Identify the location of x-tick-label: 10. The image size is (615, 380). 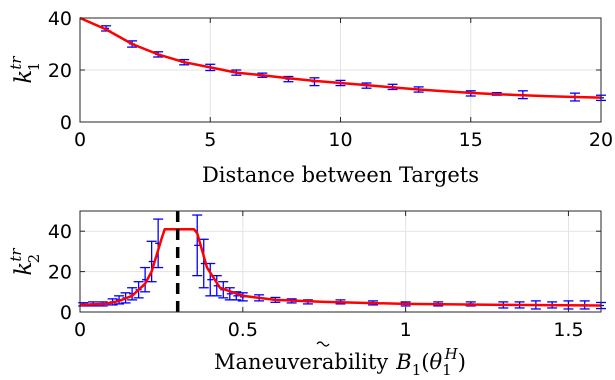
(340, 140).